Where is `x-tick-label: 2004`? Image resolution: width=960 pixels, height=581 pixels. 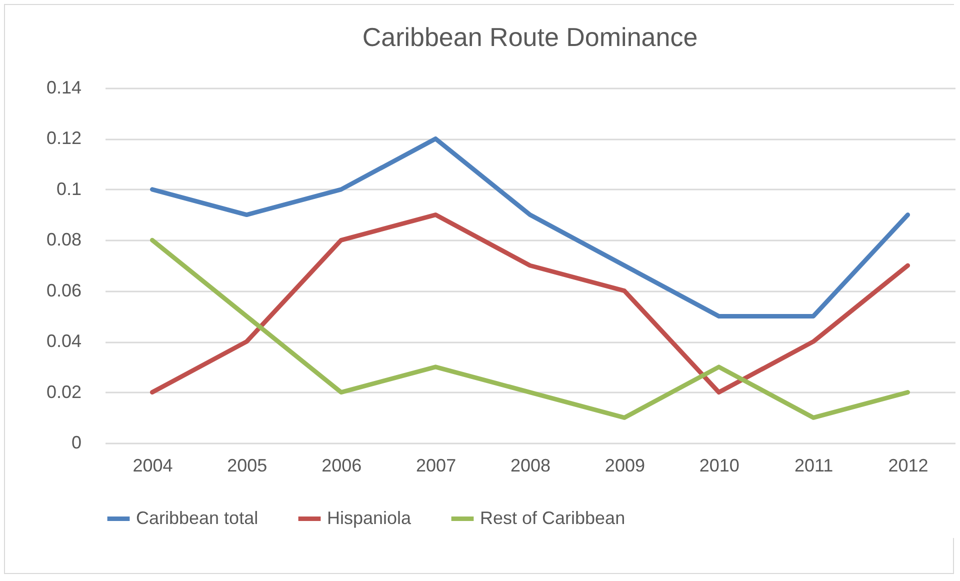
x-tick-label: 2004 is located at coordinates (152, 466).